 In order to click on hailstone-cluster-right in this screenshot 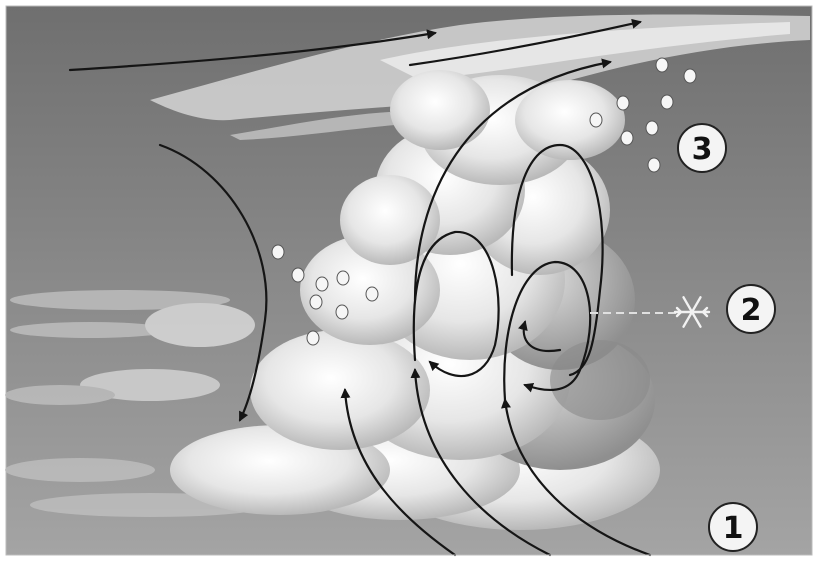, I will do `click(643, 115)`.